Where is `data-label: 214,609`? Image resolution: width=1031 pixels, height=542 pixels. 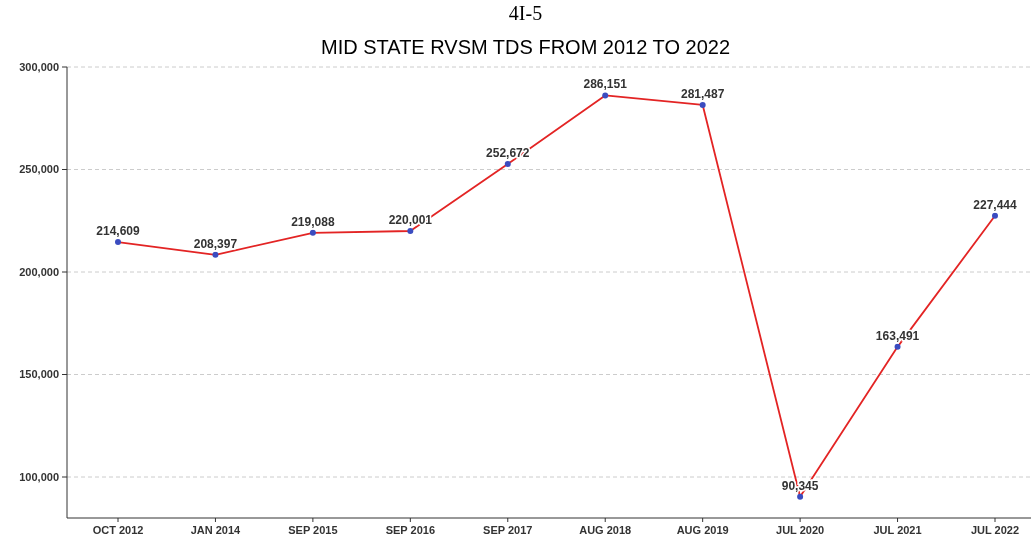
data-label: 214,609 is located at coordinates (118, 231).